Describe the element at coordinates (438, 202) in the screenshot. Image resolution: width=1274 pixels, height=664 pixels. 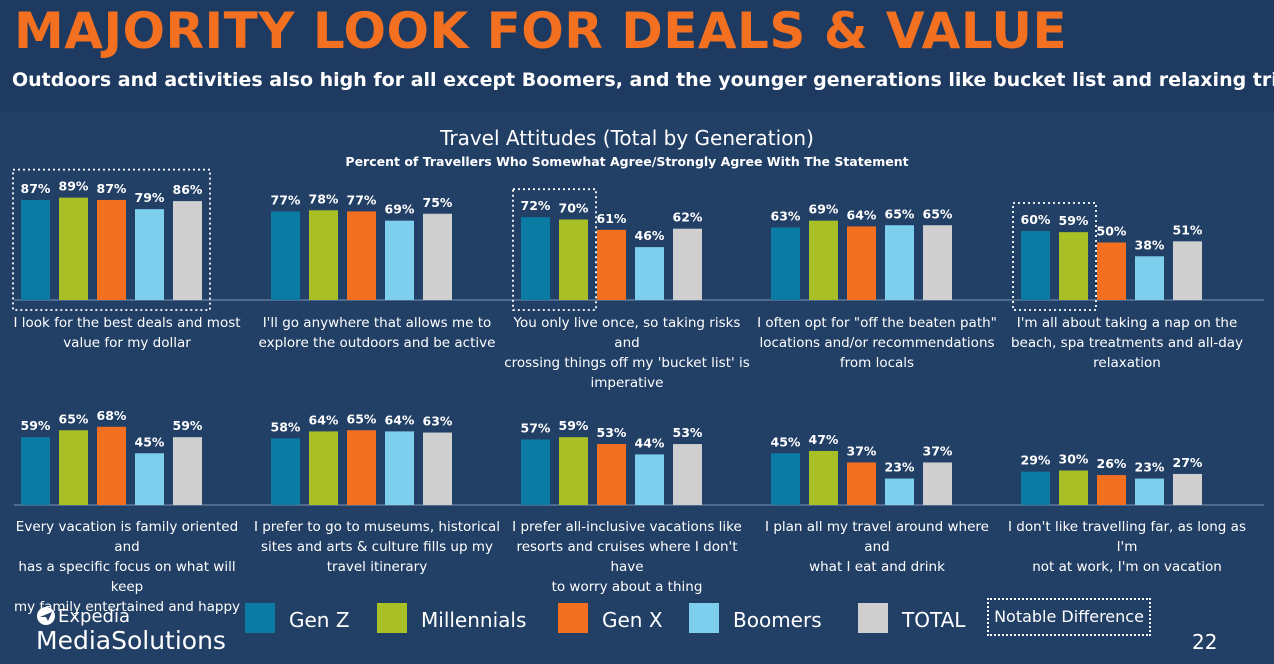
I see `data-label: 75%` at that location.